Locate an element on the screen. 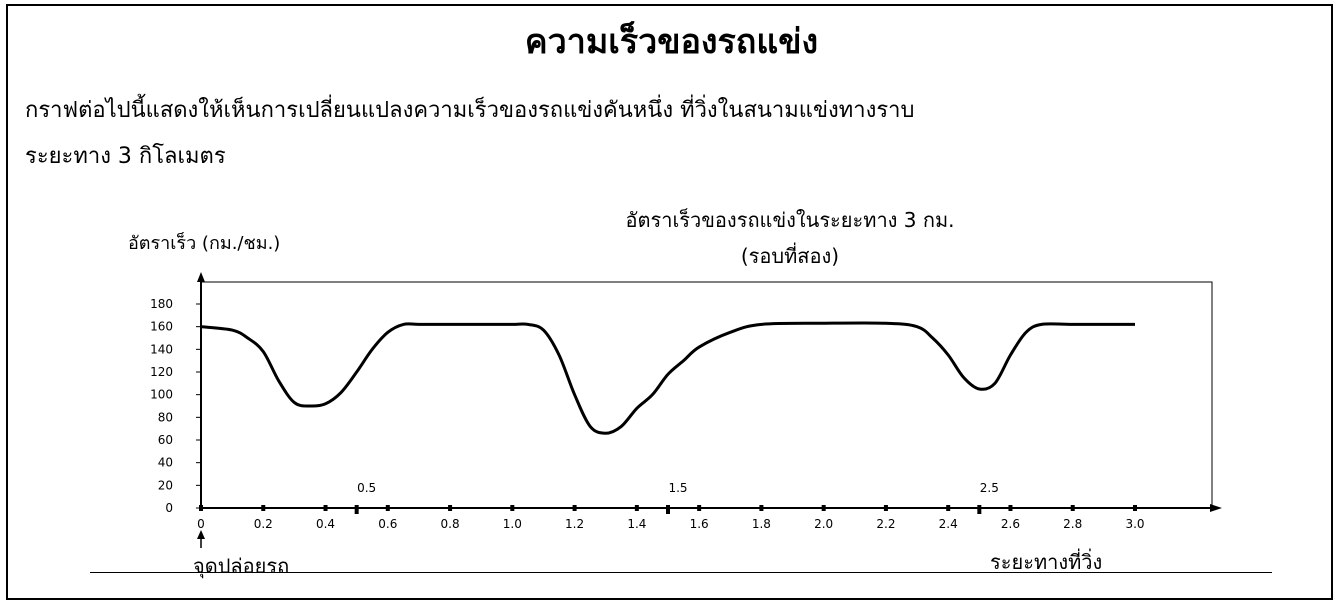 This screenshot has height=606, width=1341. y-tick-label: 60 is located at coordinates (165, 440).